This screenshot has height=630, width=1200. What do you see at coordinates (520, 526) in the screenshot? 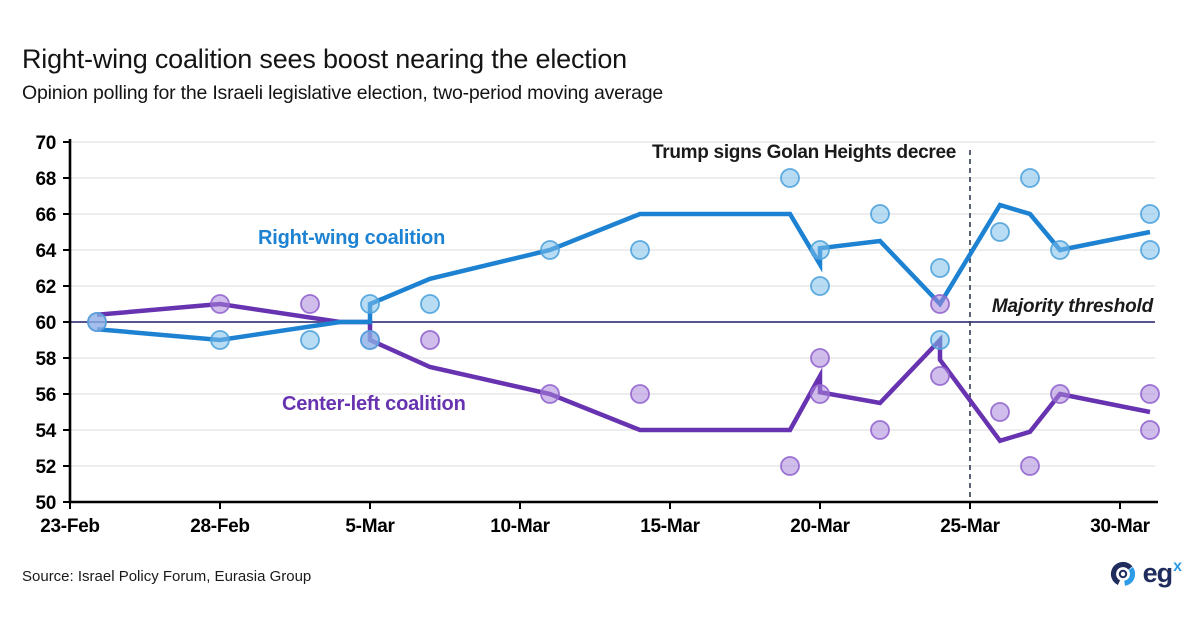
I see `svg-text: 10-Mar` at bounding box center [520, 526].